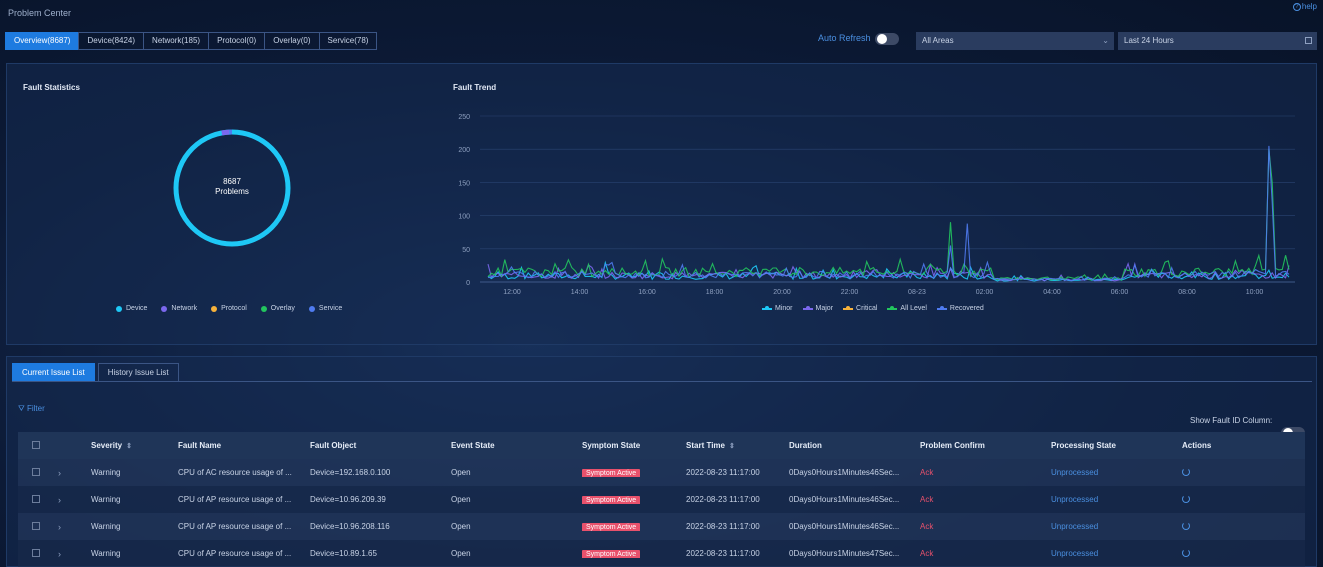 The image size is (1323, 567). I want to click on auto-refresh-toggle, so click(887, 39).